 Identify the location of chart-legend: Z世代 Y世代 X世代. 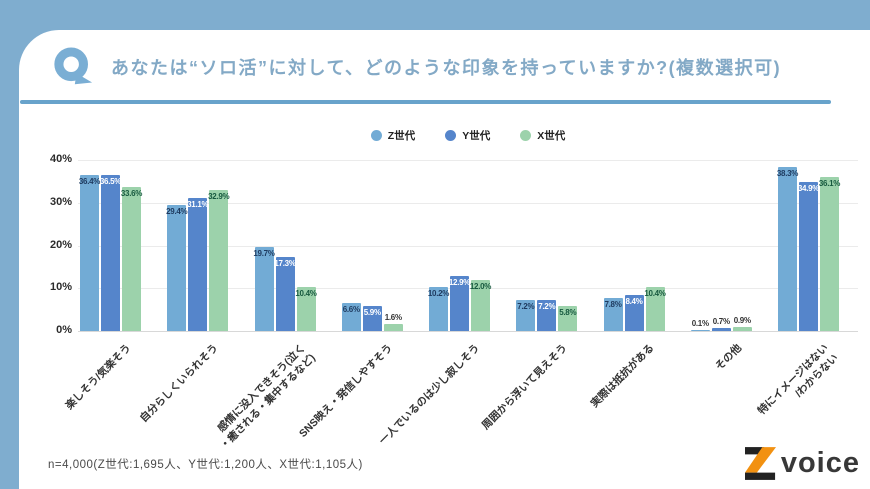
(468, 135).